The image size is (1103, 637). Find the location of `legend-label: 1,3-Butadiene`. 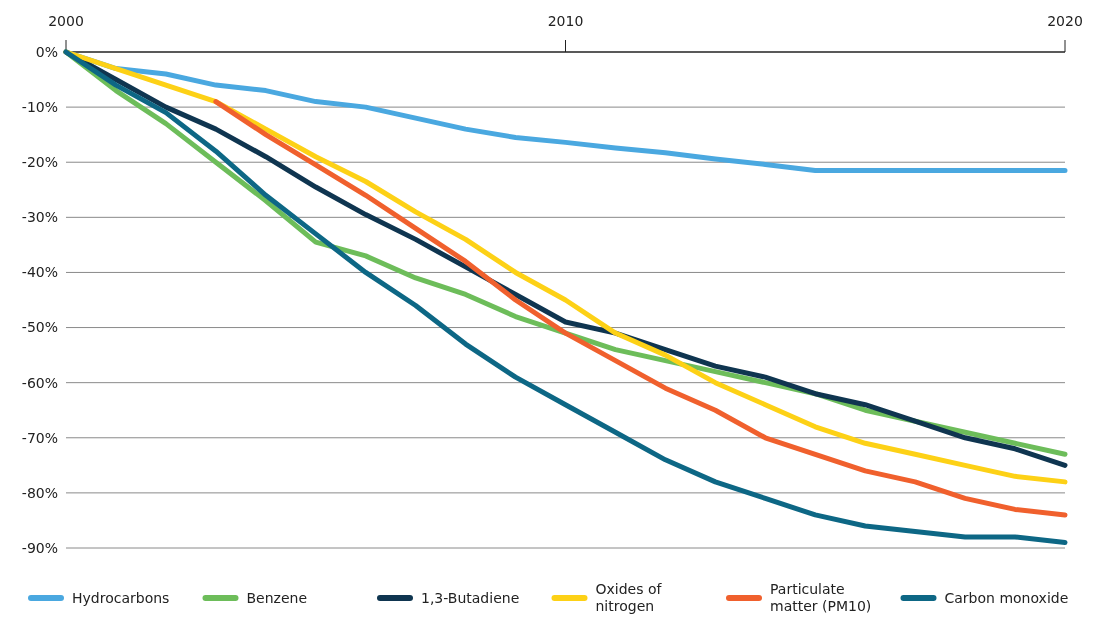

legend-label: 1,3-Butadiene is located at coordinates (470, 597).